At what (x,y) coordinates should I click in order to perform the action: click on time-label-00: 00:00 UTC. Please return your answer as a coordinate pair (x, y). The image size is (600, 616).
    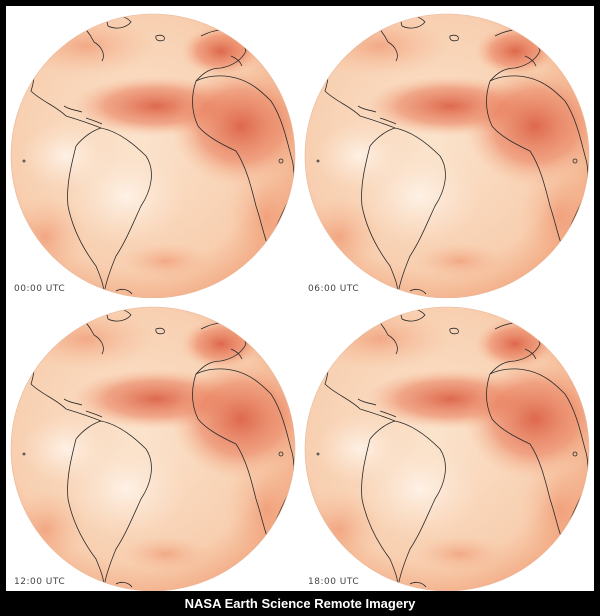
    Looking at the image, I should click on (40, 289).